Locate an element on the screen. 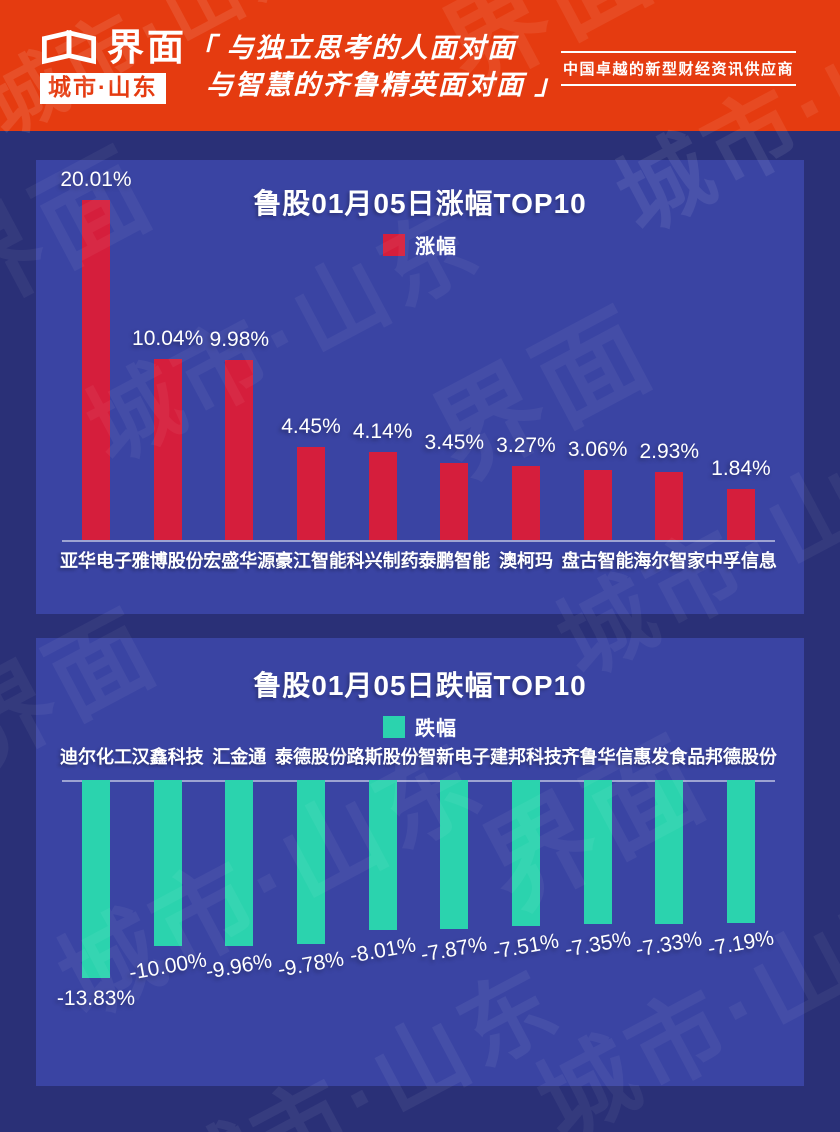 Image resolution: width=840 pixels, height=1132 pixels. bar-category-label: 建邦科技 is located at coordinates (525, 757).